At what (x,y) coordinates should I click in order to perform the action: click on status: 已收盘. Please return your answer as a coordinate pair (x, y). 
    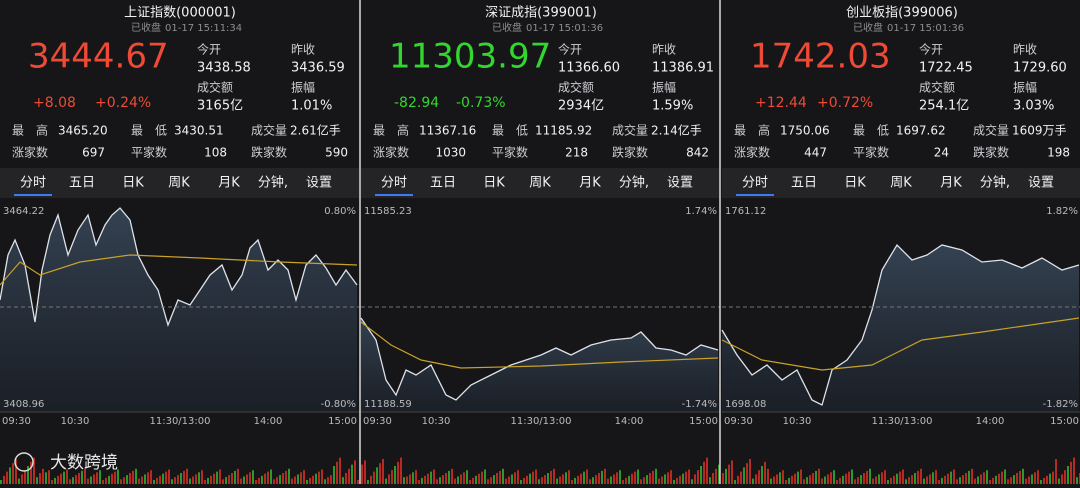
    Looking at the image, I should click on (507, 27).